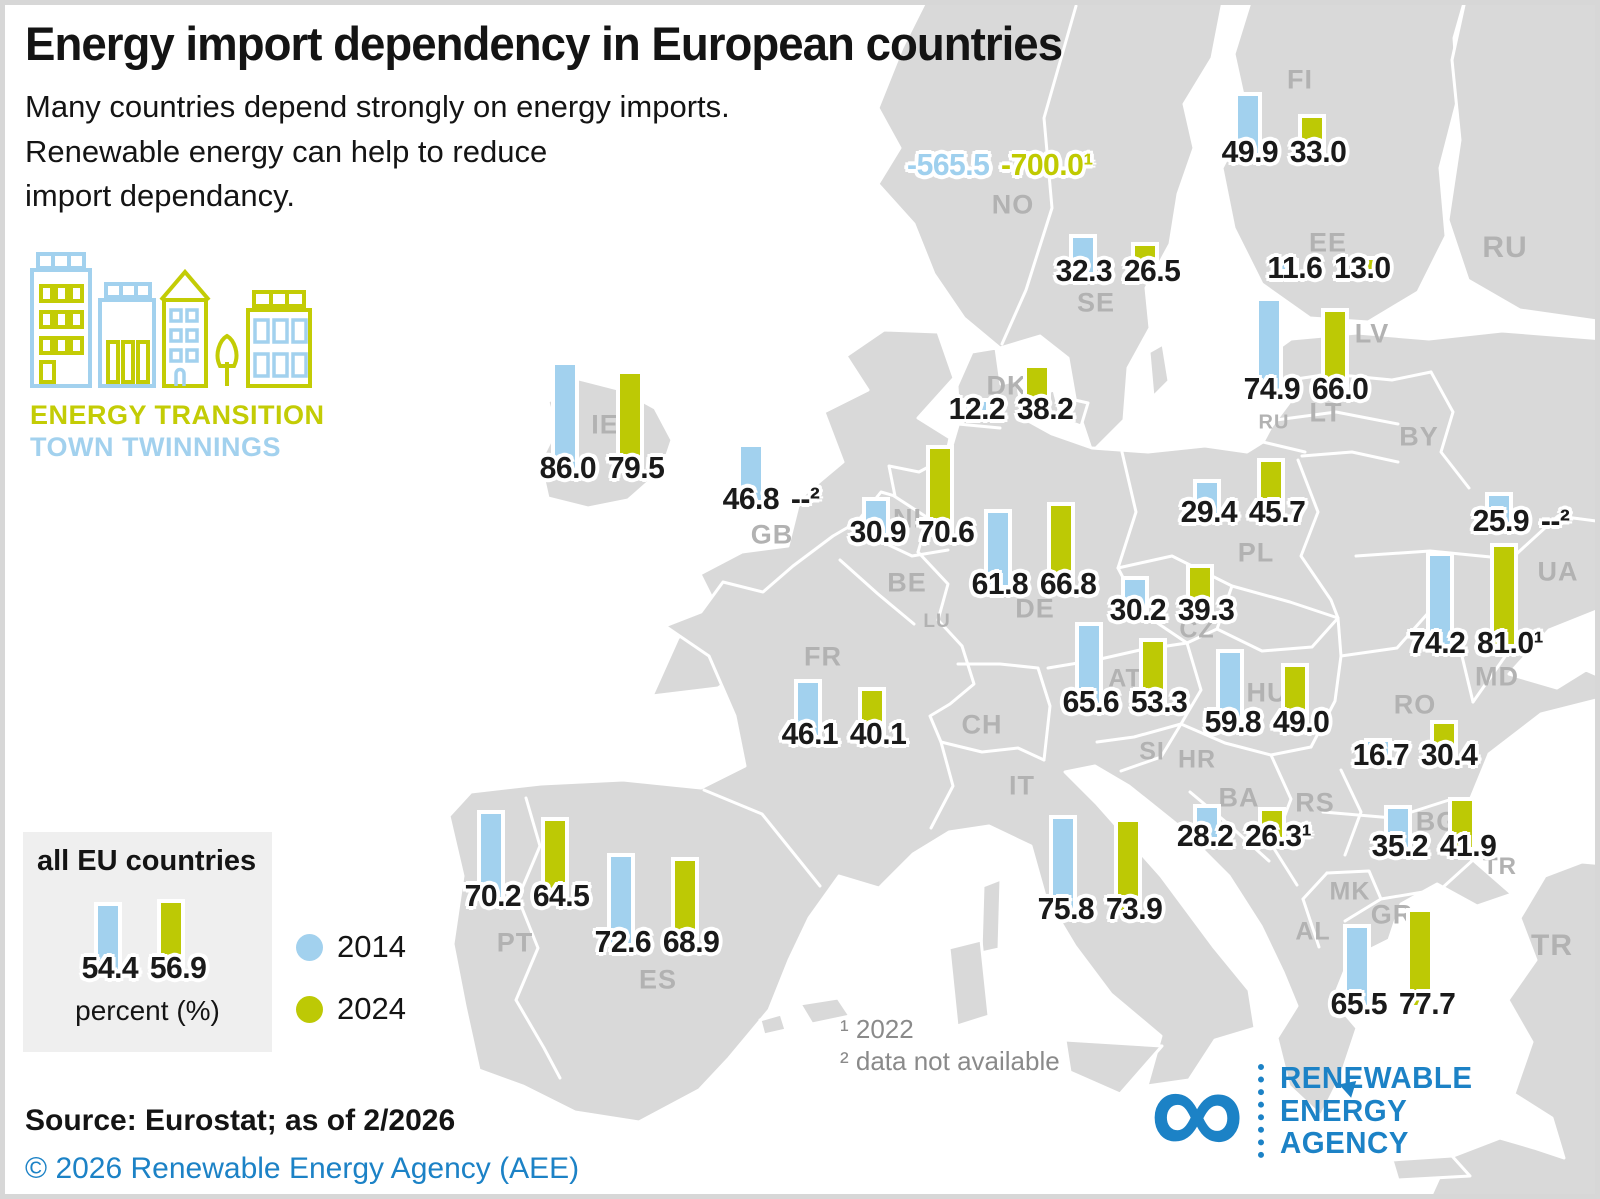 The width and height of the screenshot is (1600, 1199). What do you see at coordinates (1118, 271) in the screenshot?
I see `values-se: 32.3 26.5` at bounding box center [1118, 271].